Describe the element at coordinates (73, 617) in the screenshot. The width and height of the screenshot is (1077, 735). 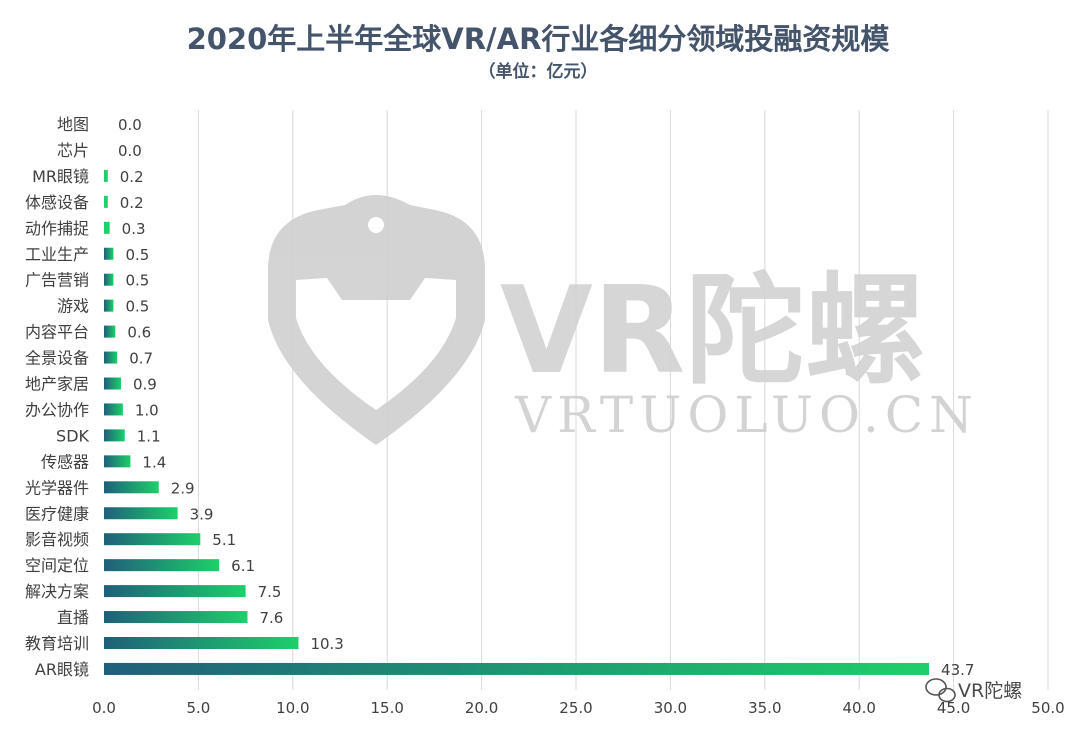
I see `category-label: 直播` at that location.